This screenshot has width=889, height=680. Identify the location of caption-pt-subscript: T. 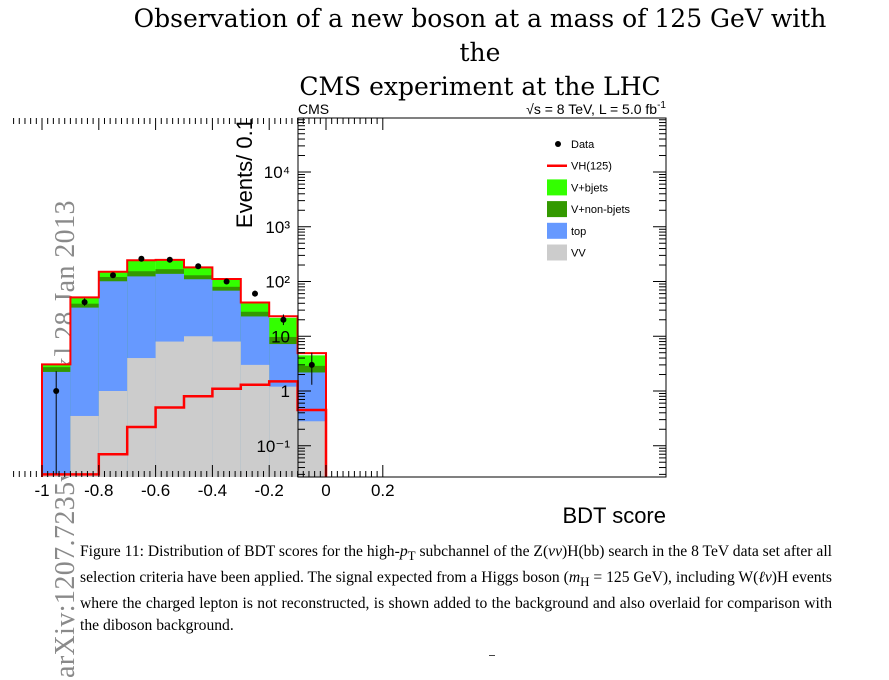
(411, 556).